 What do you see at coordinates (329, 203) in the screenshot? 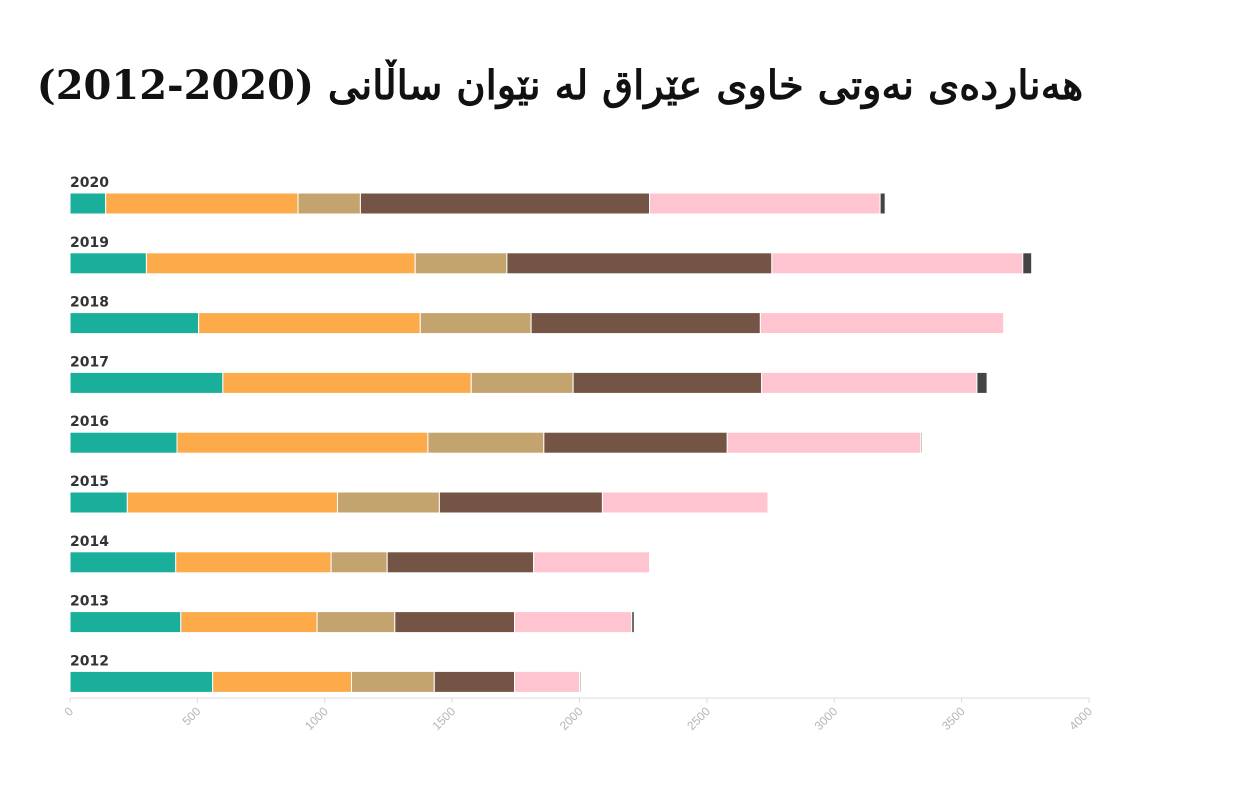
I see `bar-segment-2020-s3` at bounding box center [329, 203].